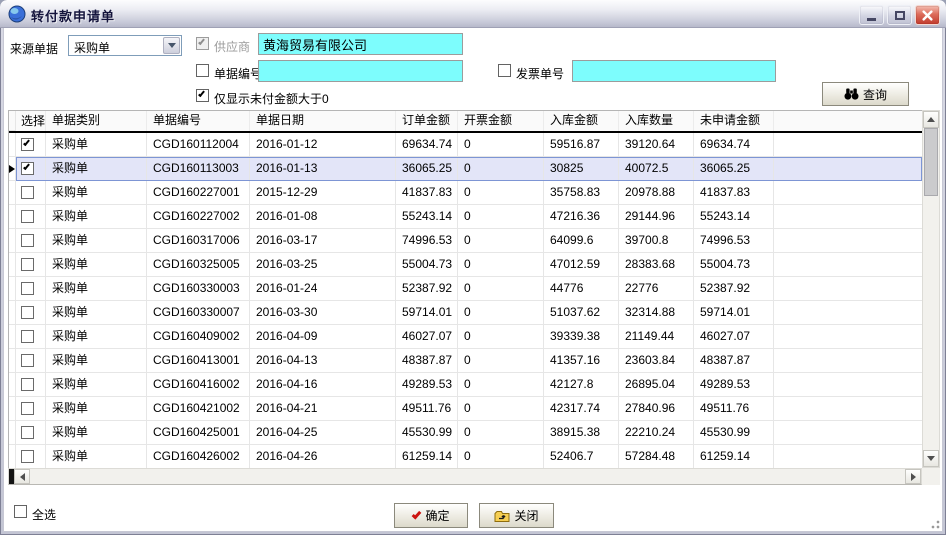 This screenshot has width=946, height=535. Describe the element at coordinates (31, 121) in the screenshot. I see `header-select: 选择` at that location.